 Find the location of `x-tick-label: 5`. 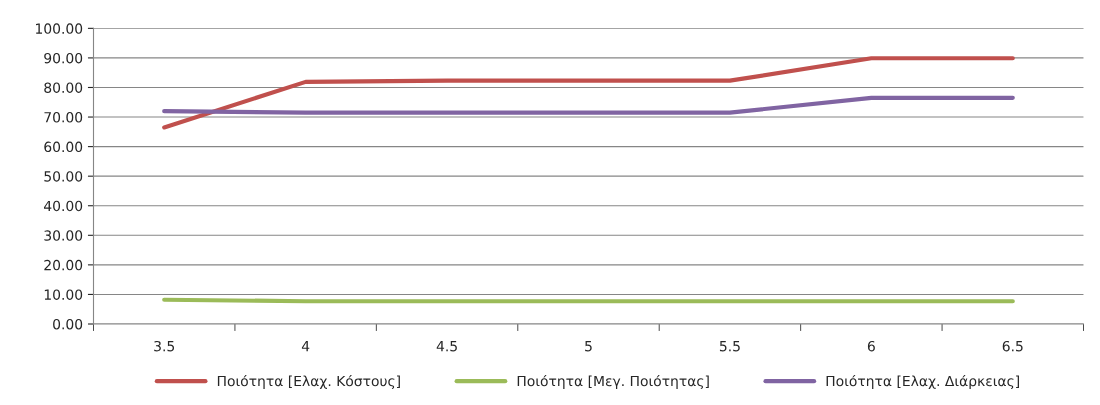

x-tick-label: 5 is located at coordinates (588, 346).